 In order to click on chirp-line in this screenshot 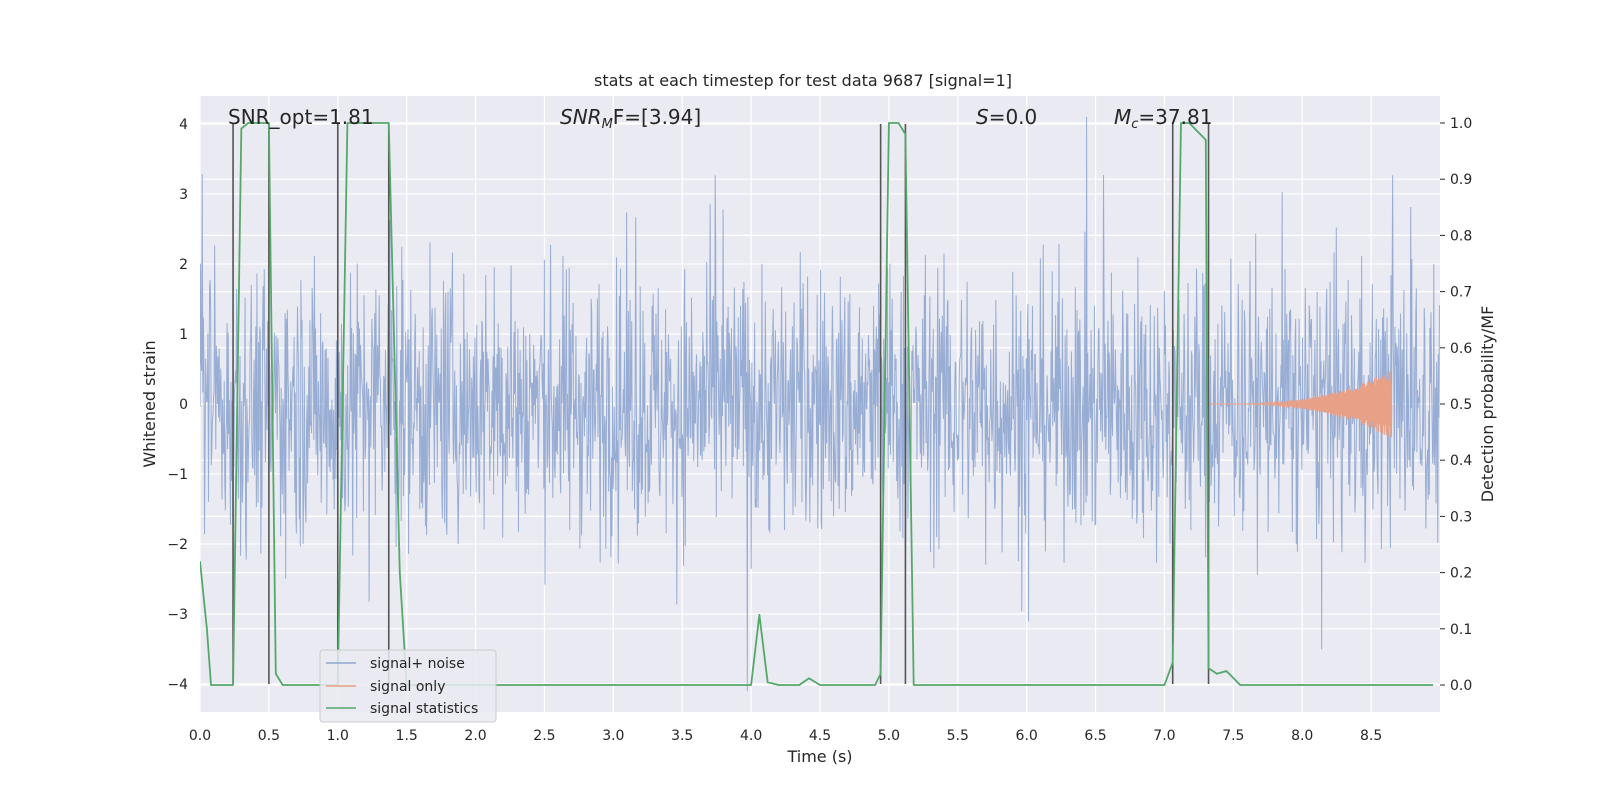, I will do `click(1299, 404)`.